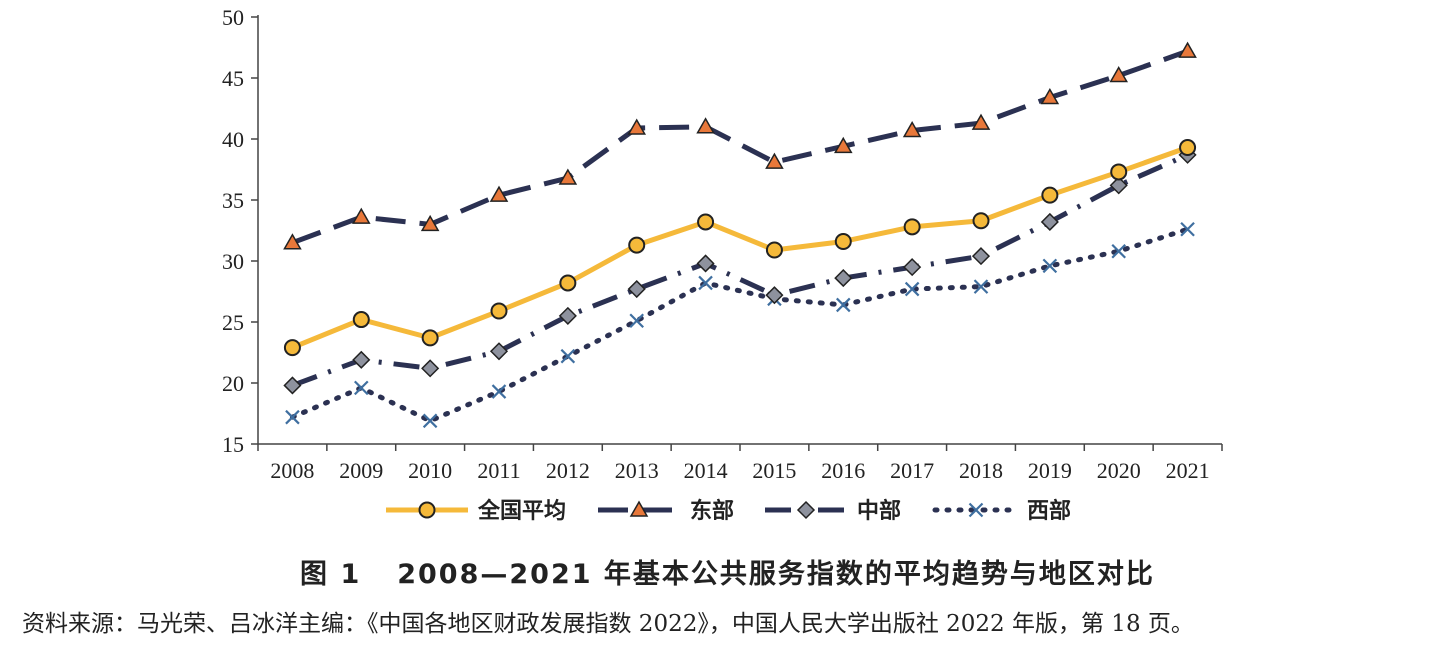 This screenshot has width=1455, height=659. Describe the element at coordinates (712, 511) in the screenshot. I see `legend-label: 东部` at that location.